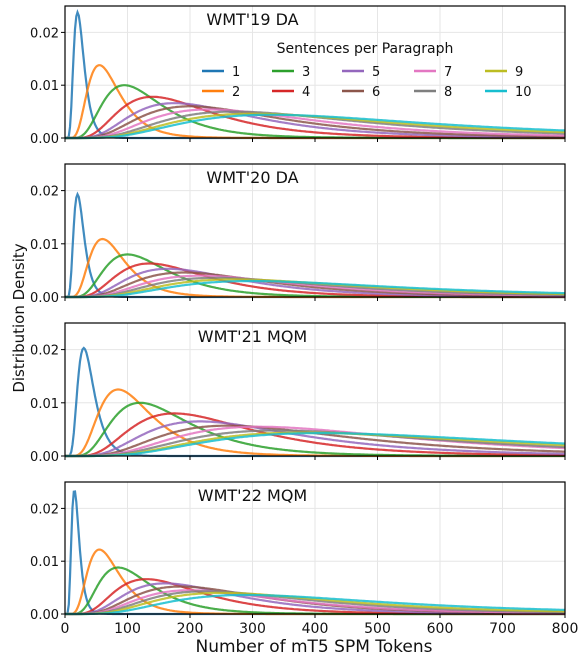 This screenshot has height=661, width=582. What do you see at coordinates (127, 629) in the screenshot?
I see `x-tick-label: 100` at bounding box center [127, 629].